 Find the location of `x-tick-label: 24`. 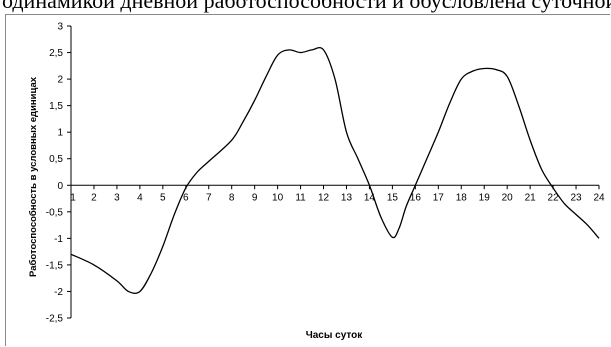

x-tick-label: 24 is located at coordinates (599, 197).